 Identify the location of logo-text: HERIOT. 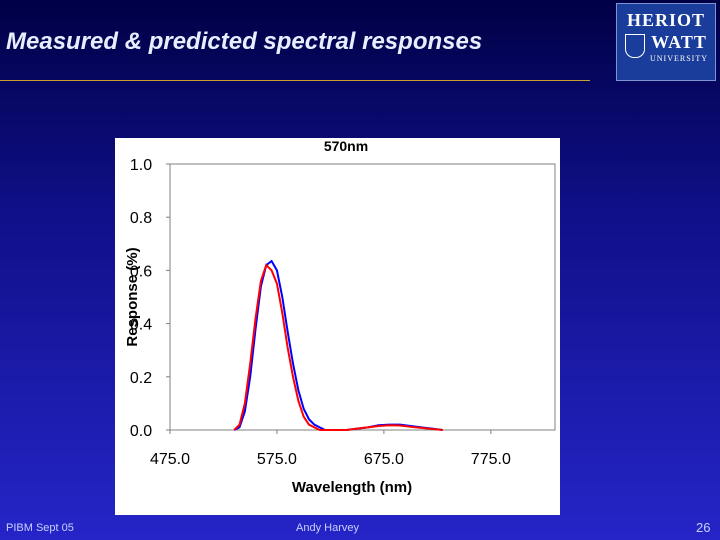
(666, 20).